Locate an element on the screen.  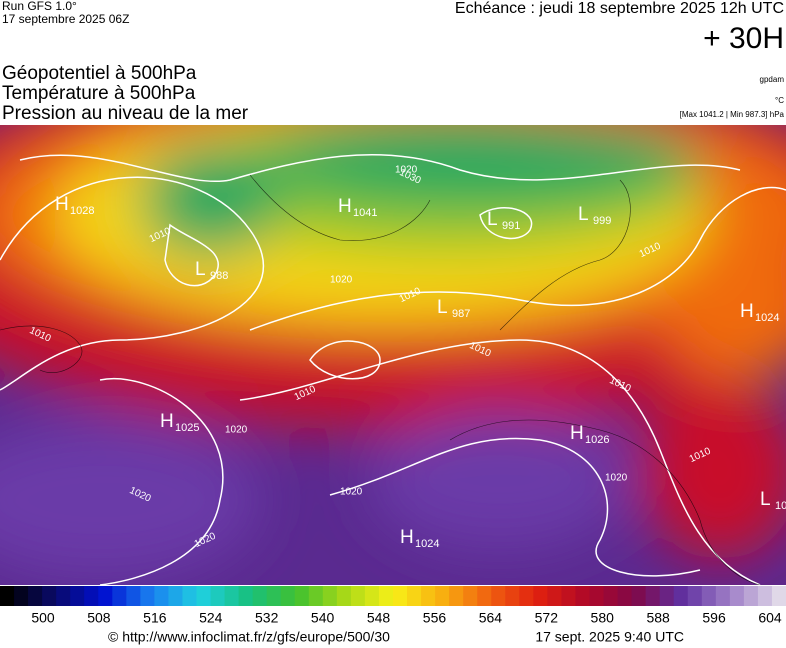
legend-label: 580 is located at coordinates (603, 618).